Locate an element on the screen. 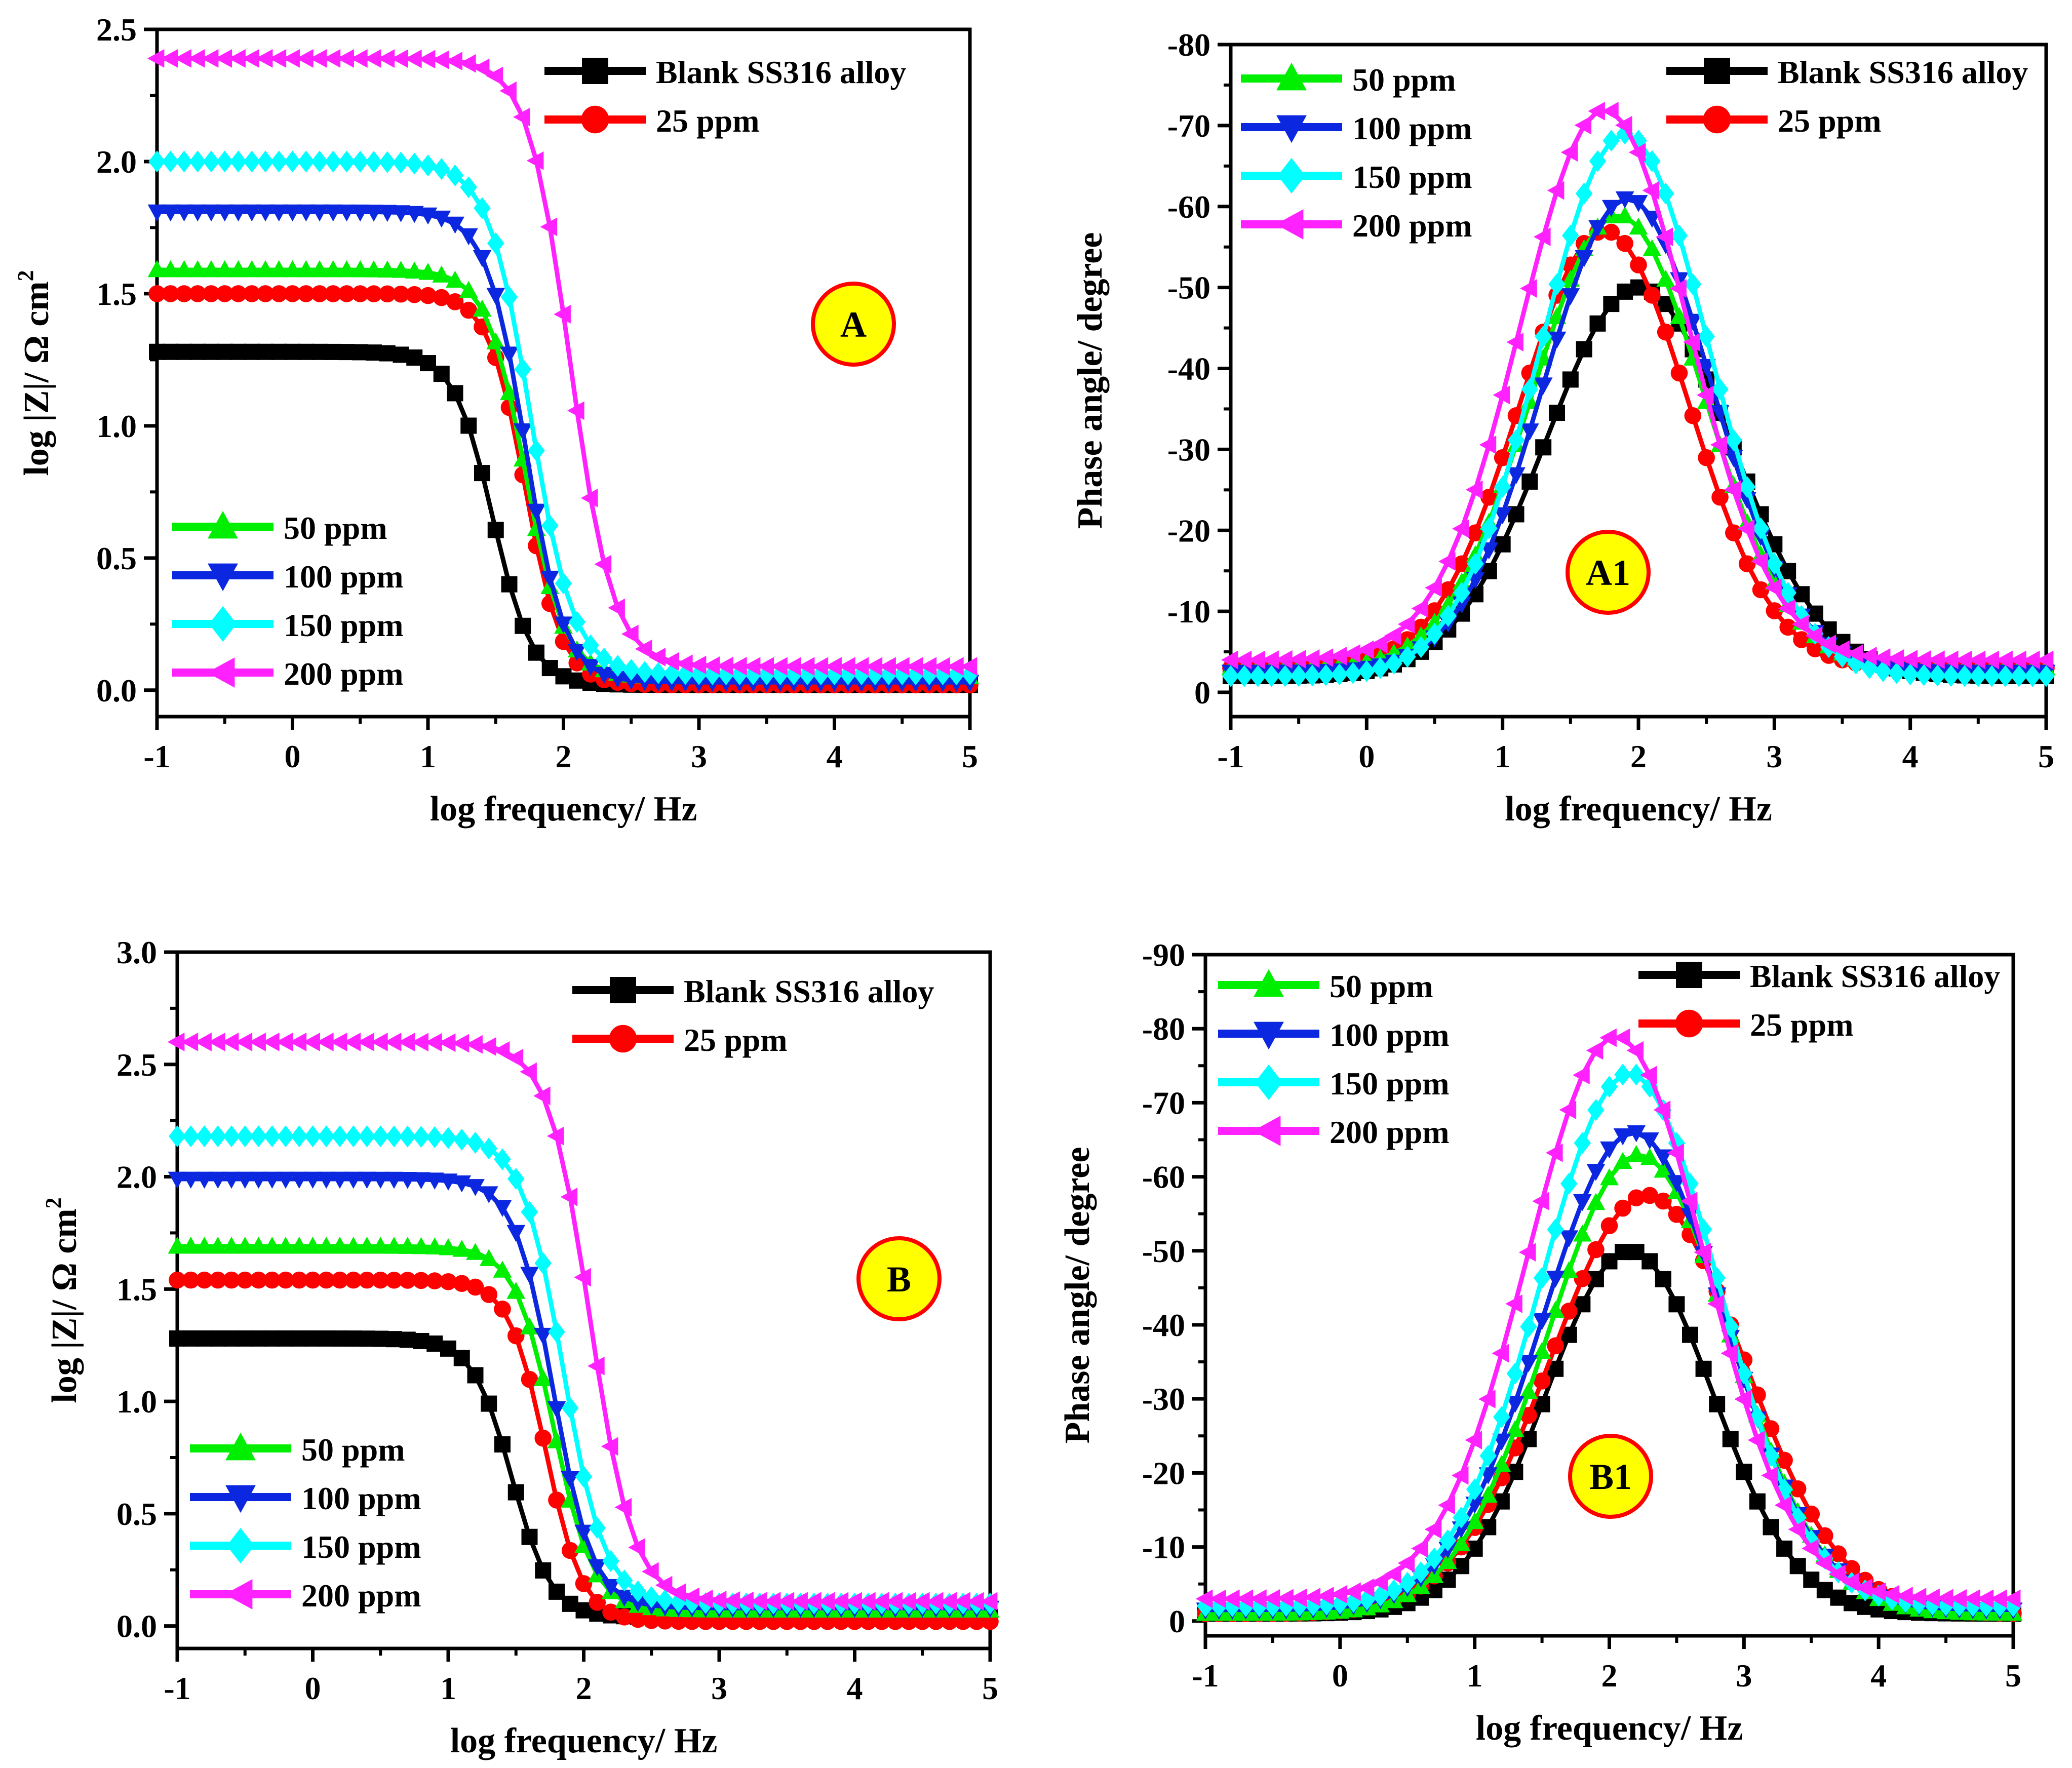  x-tick-label: 3 is located at coordinates (699, 756).